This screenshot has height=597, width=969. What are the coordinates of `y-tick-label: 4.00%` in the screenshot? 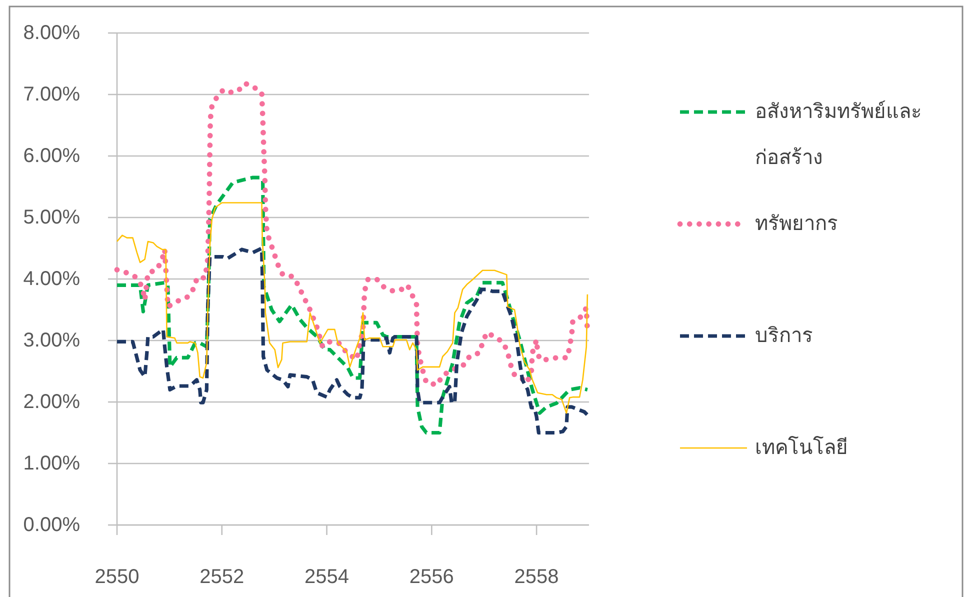 It's located at (51, 279).